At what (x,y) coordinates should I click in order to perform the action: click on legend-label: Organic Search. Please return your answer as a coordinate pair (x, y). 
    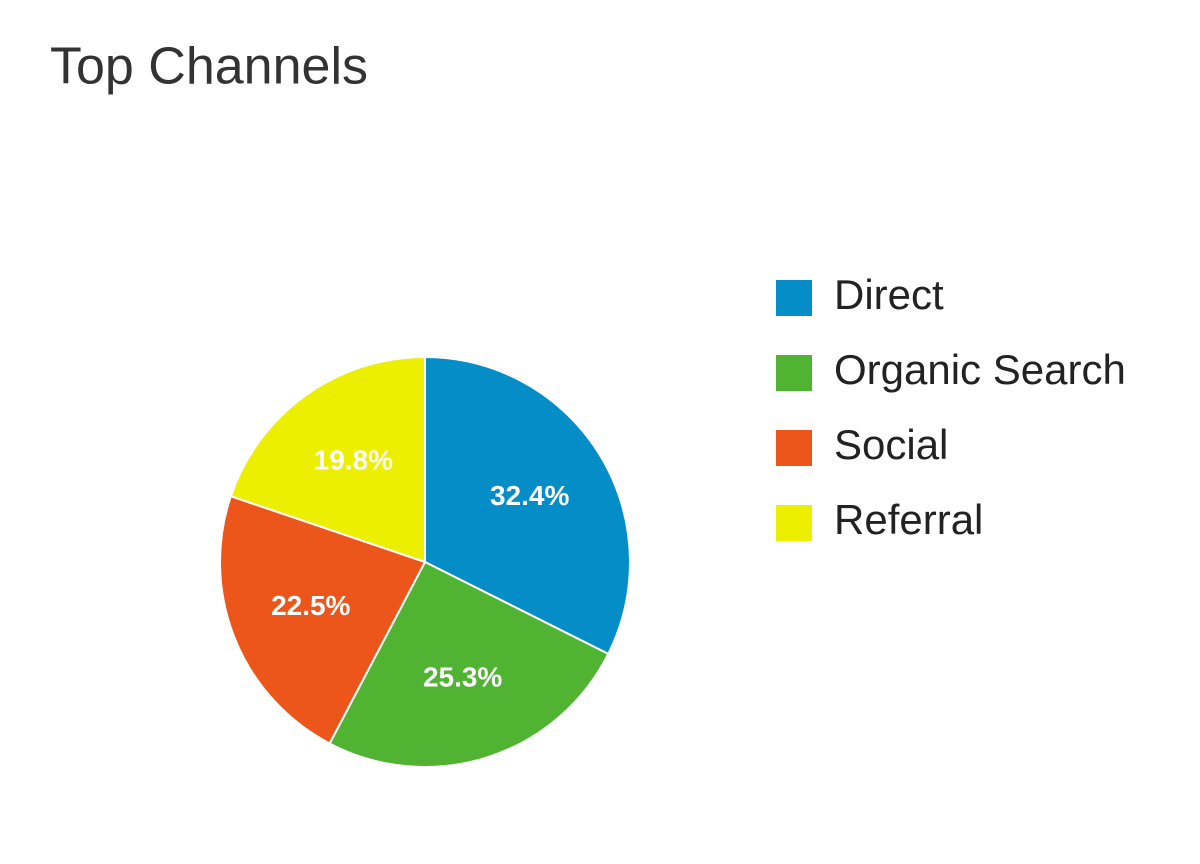
    Looking at the image, I should click on (980, 369).